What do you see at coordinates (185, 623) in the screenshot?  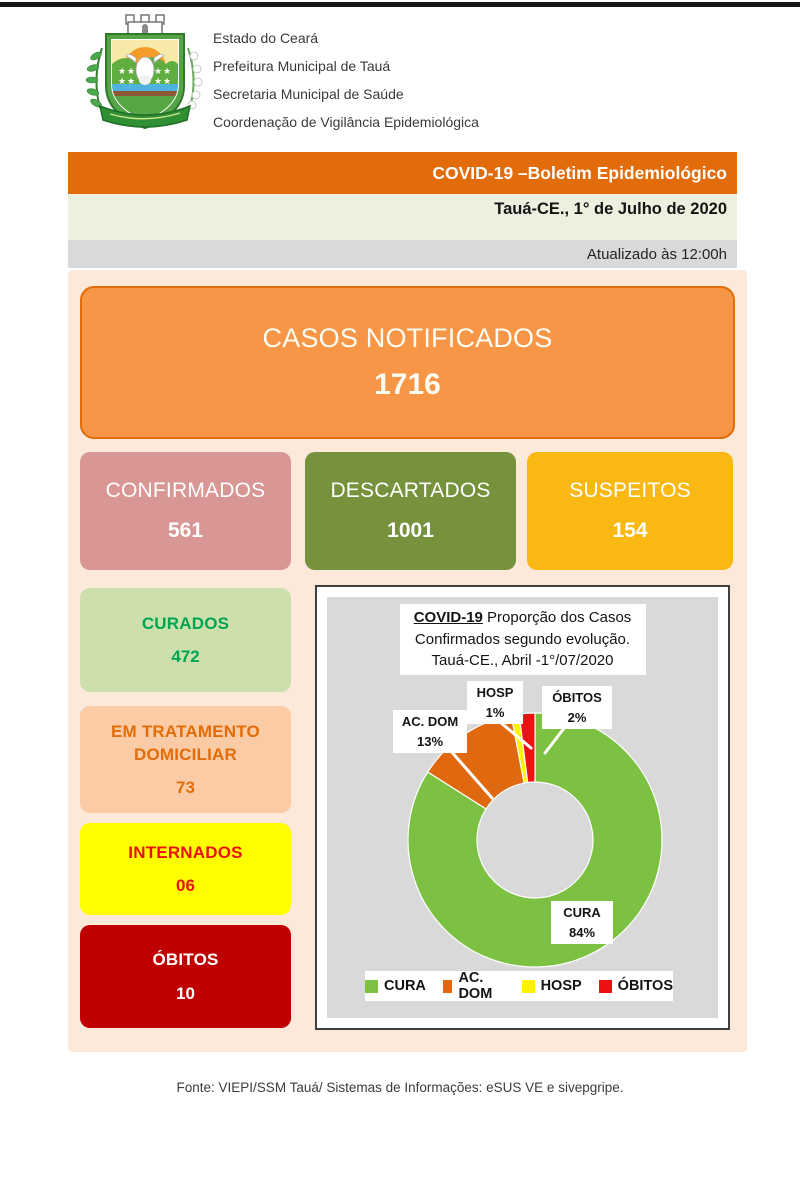 I see `card-label: CURADOS` at bounding box center [185, 623].